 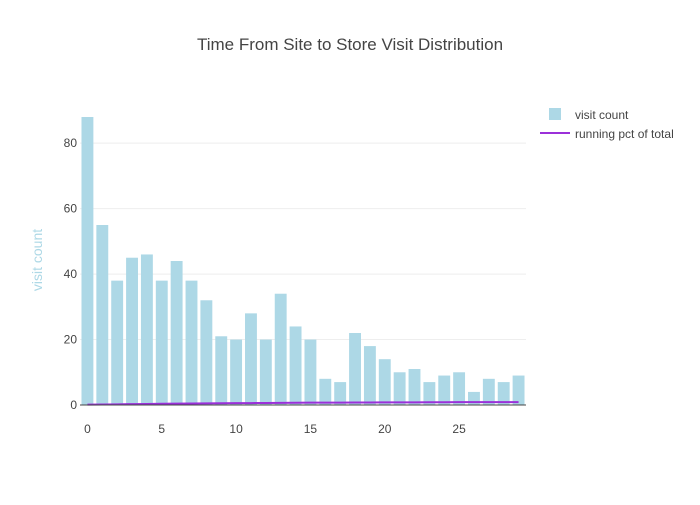 What do you see at coordinates (73, 405) in the screenshot?
I see `y-tick-label: 0` at bounding box center [73, 405].